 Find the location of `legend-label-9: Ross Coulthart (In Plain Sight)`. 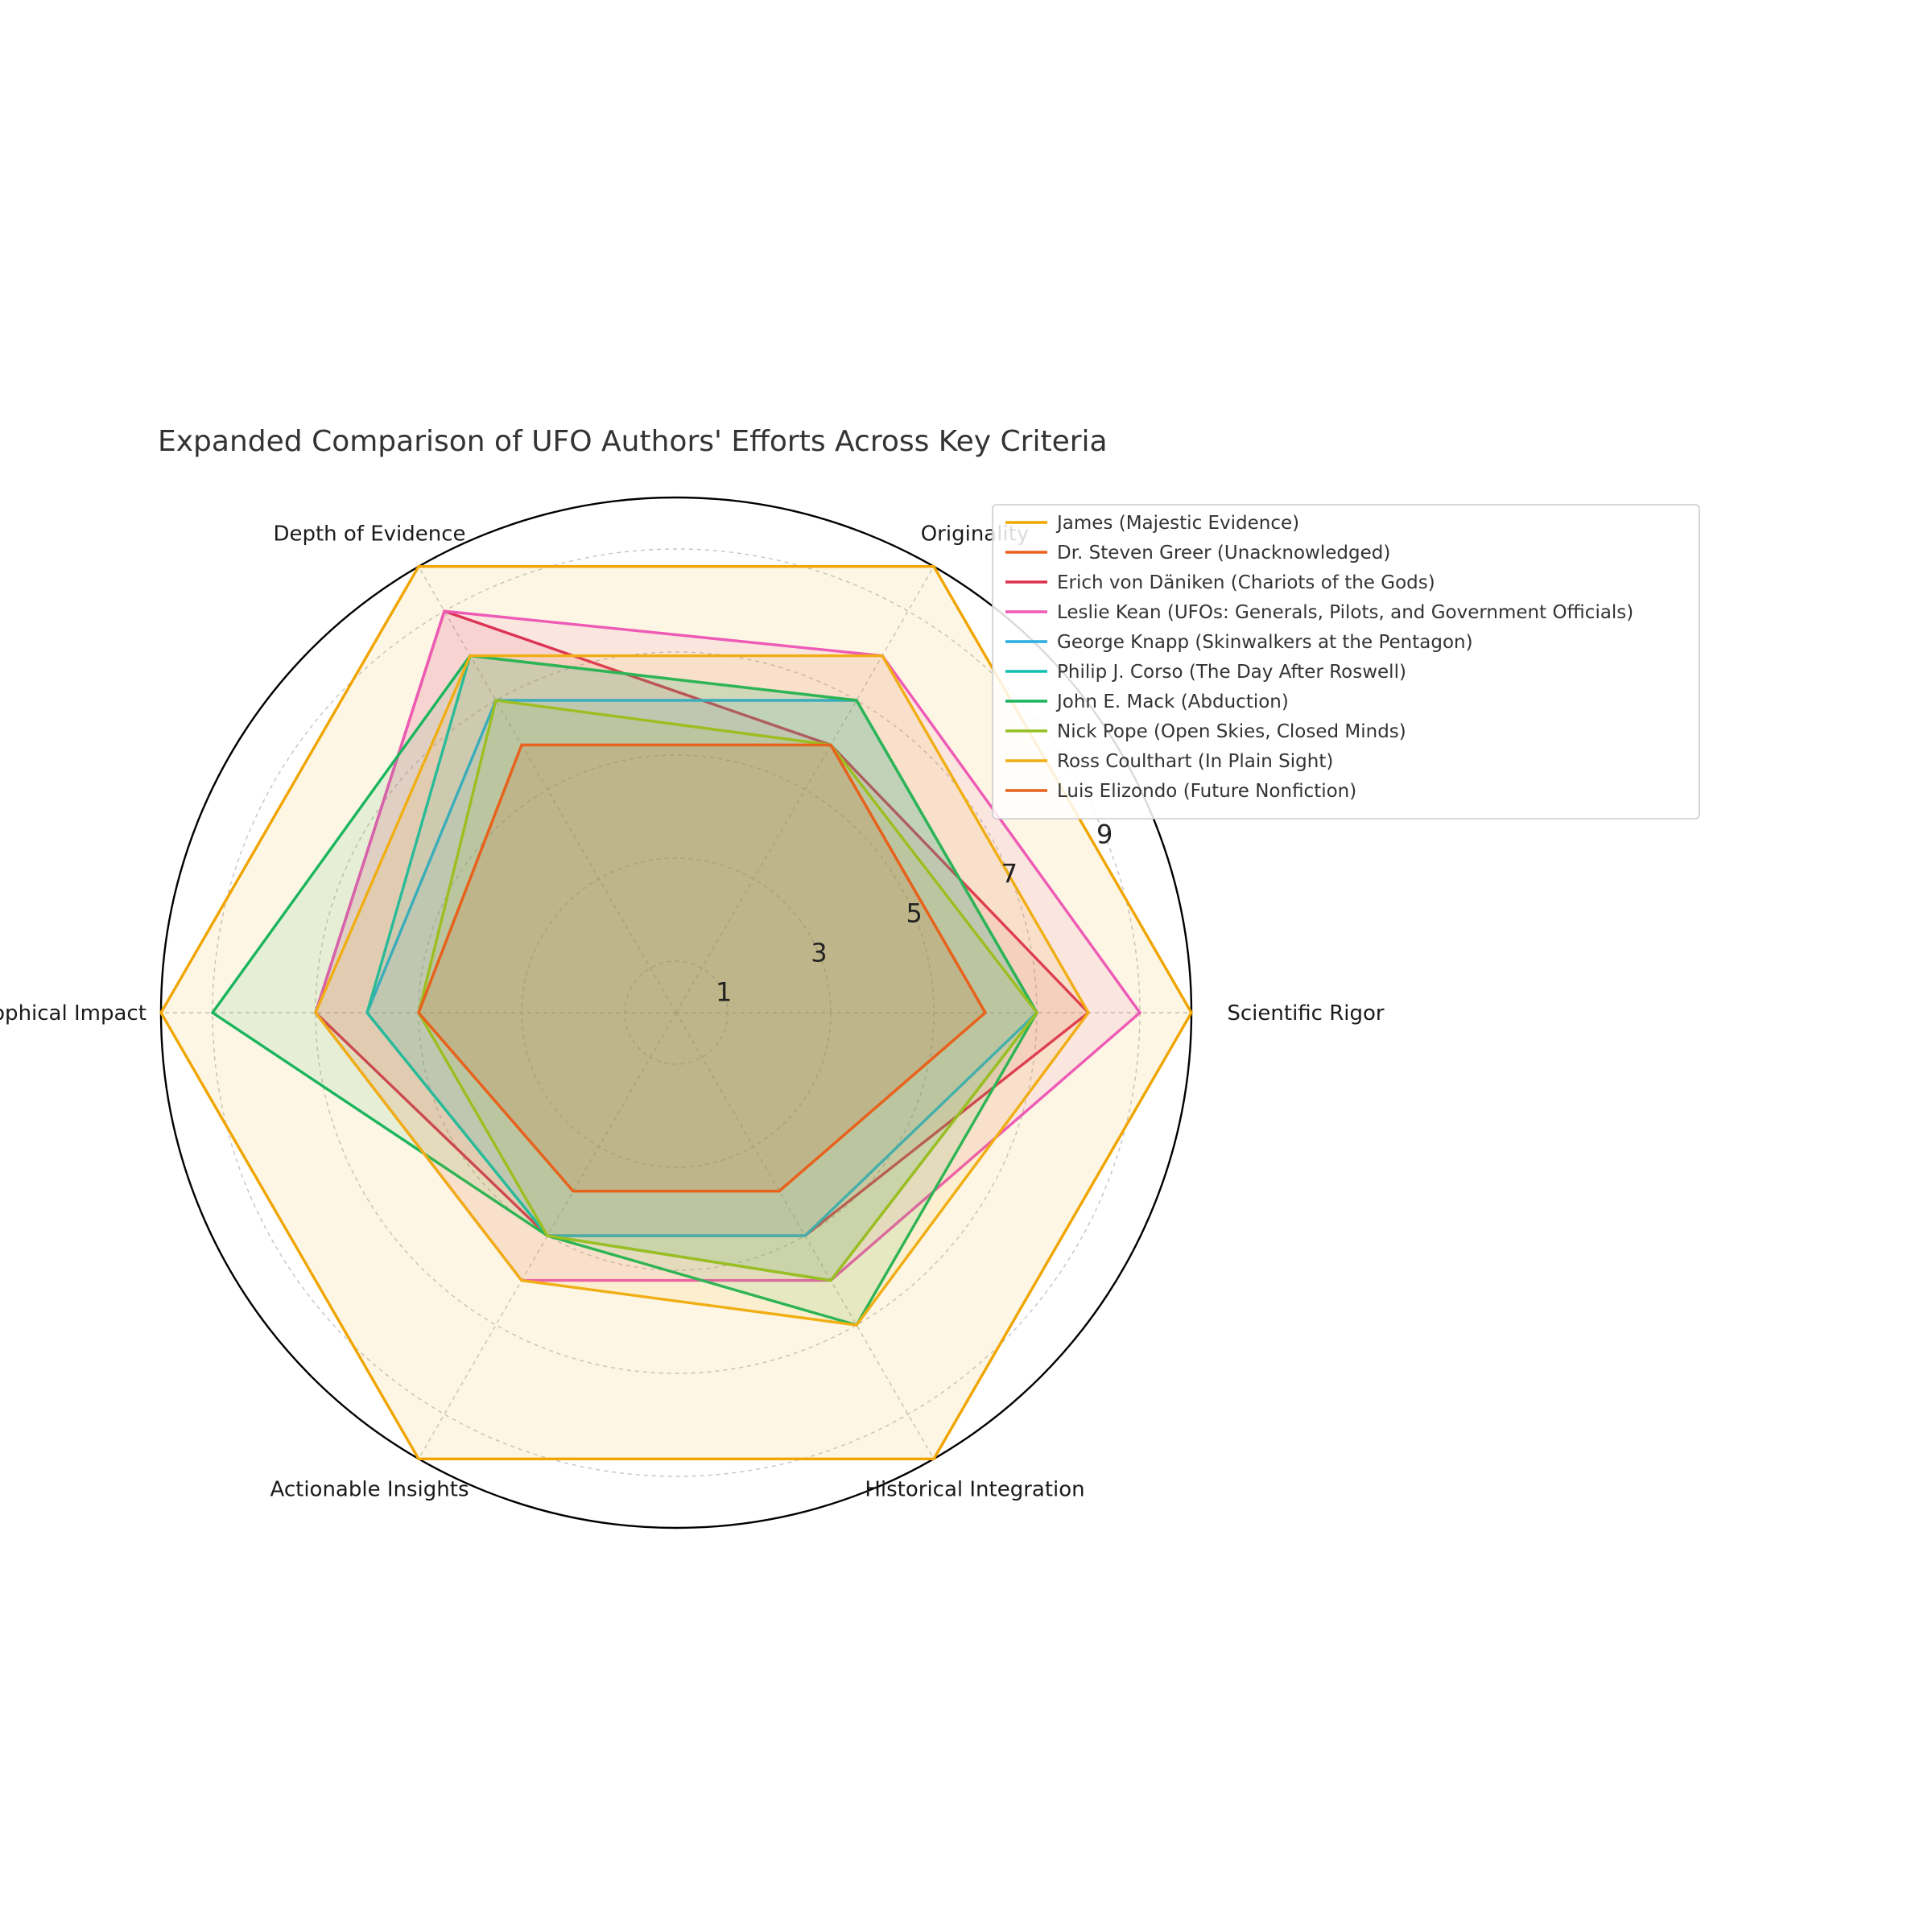

legend-label-9: Ross Coulthart (In Plain Sight) is located at coordinates (1195, 761).